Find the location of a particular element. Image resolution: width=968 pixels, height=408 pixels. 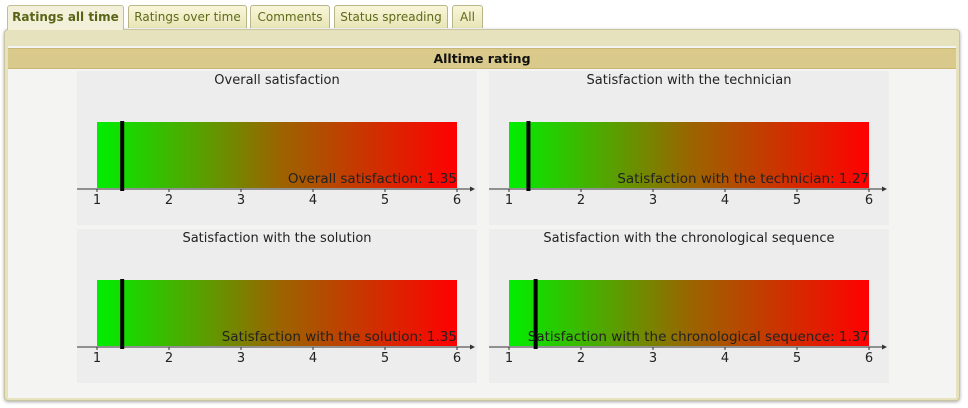

chart-title: Overall satisfaction is located at coordinates (277, 80).